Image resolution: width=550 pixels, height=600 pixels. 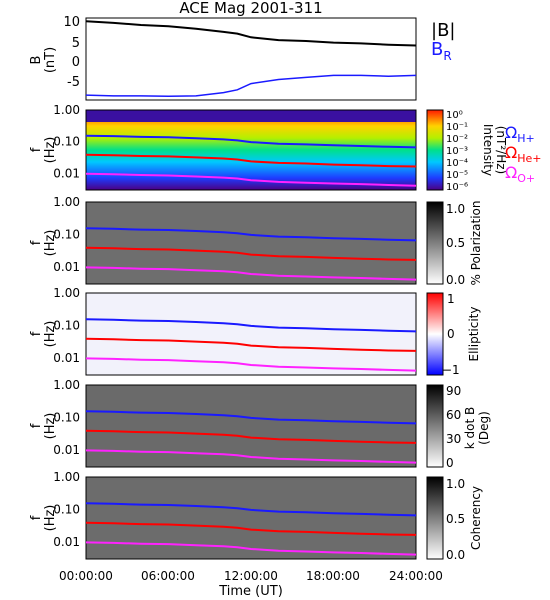 What do you see at coordinates (66, 326) in the screenshot?
I see `ellipticity-ytick: 0.10` at bounding box center [66, 326].